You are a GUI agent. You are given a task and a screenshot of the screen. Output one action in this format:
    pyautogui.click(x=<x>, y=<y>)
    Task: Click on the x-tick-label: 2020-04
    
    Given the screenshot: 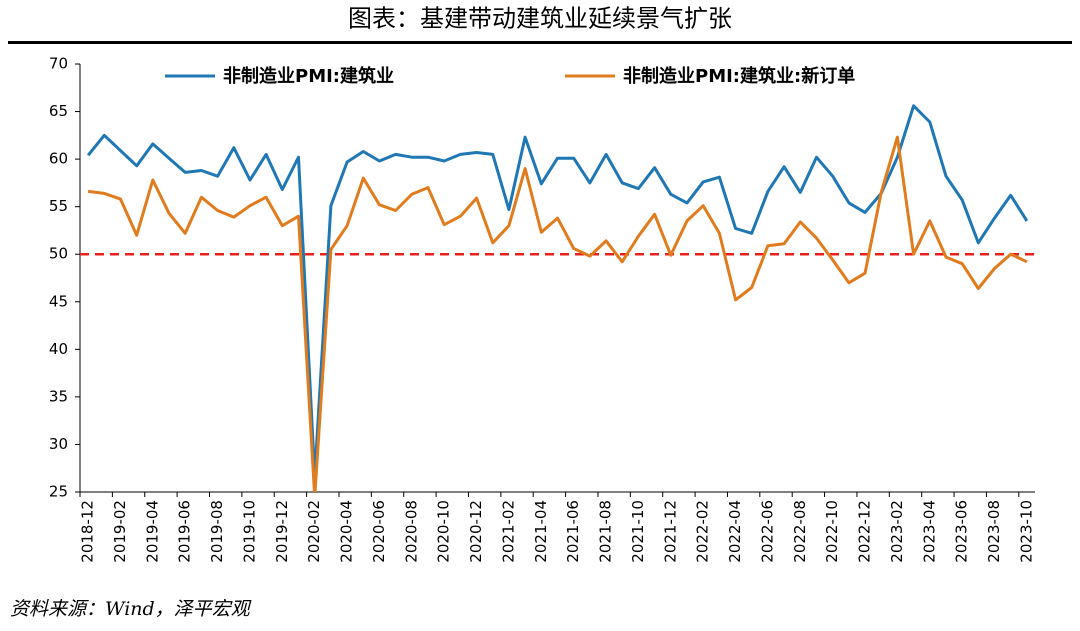 What is the action you would take?
    pyautogui.click(x=347, y=531)
    